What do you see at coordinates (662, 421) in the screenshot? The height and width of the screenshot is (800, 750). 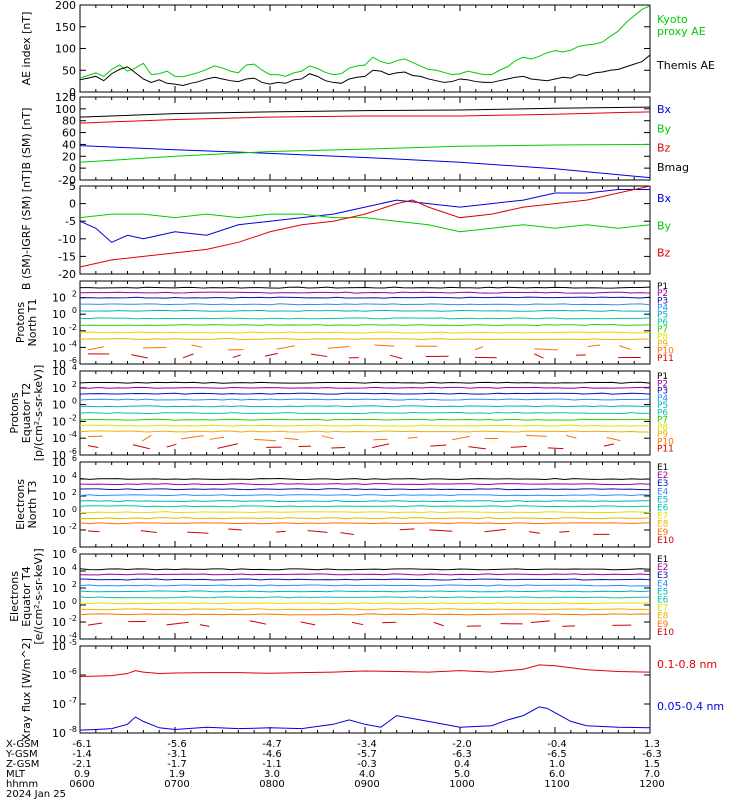 I see `legend-label: P7` at bounding box center [662, 421].